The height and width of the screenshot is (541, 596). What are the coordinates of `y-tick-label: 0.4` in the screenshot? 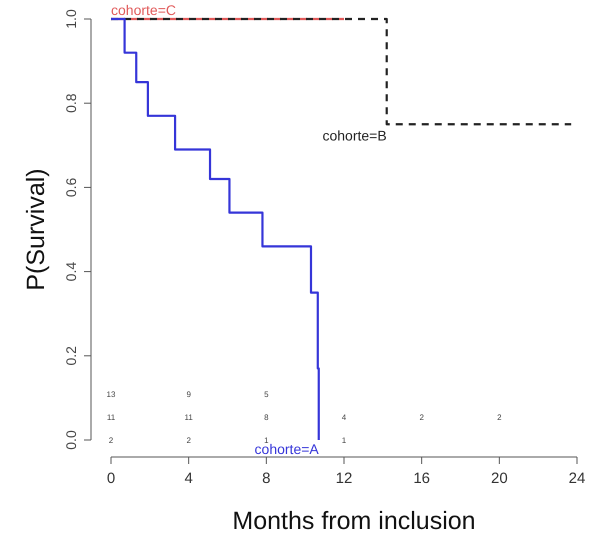 It's located at (71, 272).